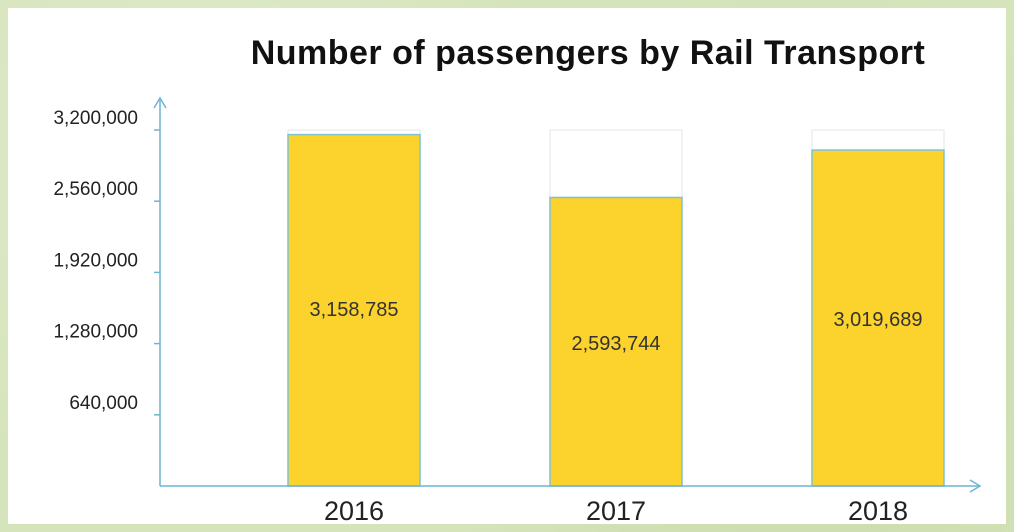 This screenshot has width=1014, height=532. Describe the element at coordinates (878, 510) in the screenshot. I see `x-tick-label: 2018` at that location.